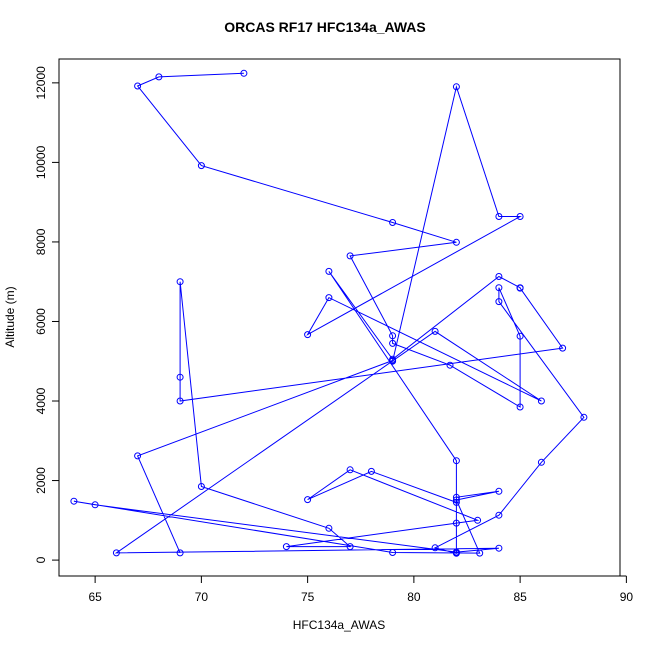 This screenshot has height=650, width=650. I want to click on y-tick-label: 6000, so click(41, 321).